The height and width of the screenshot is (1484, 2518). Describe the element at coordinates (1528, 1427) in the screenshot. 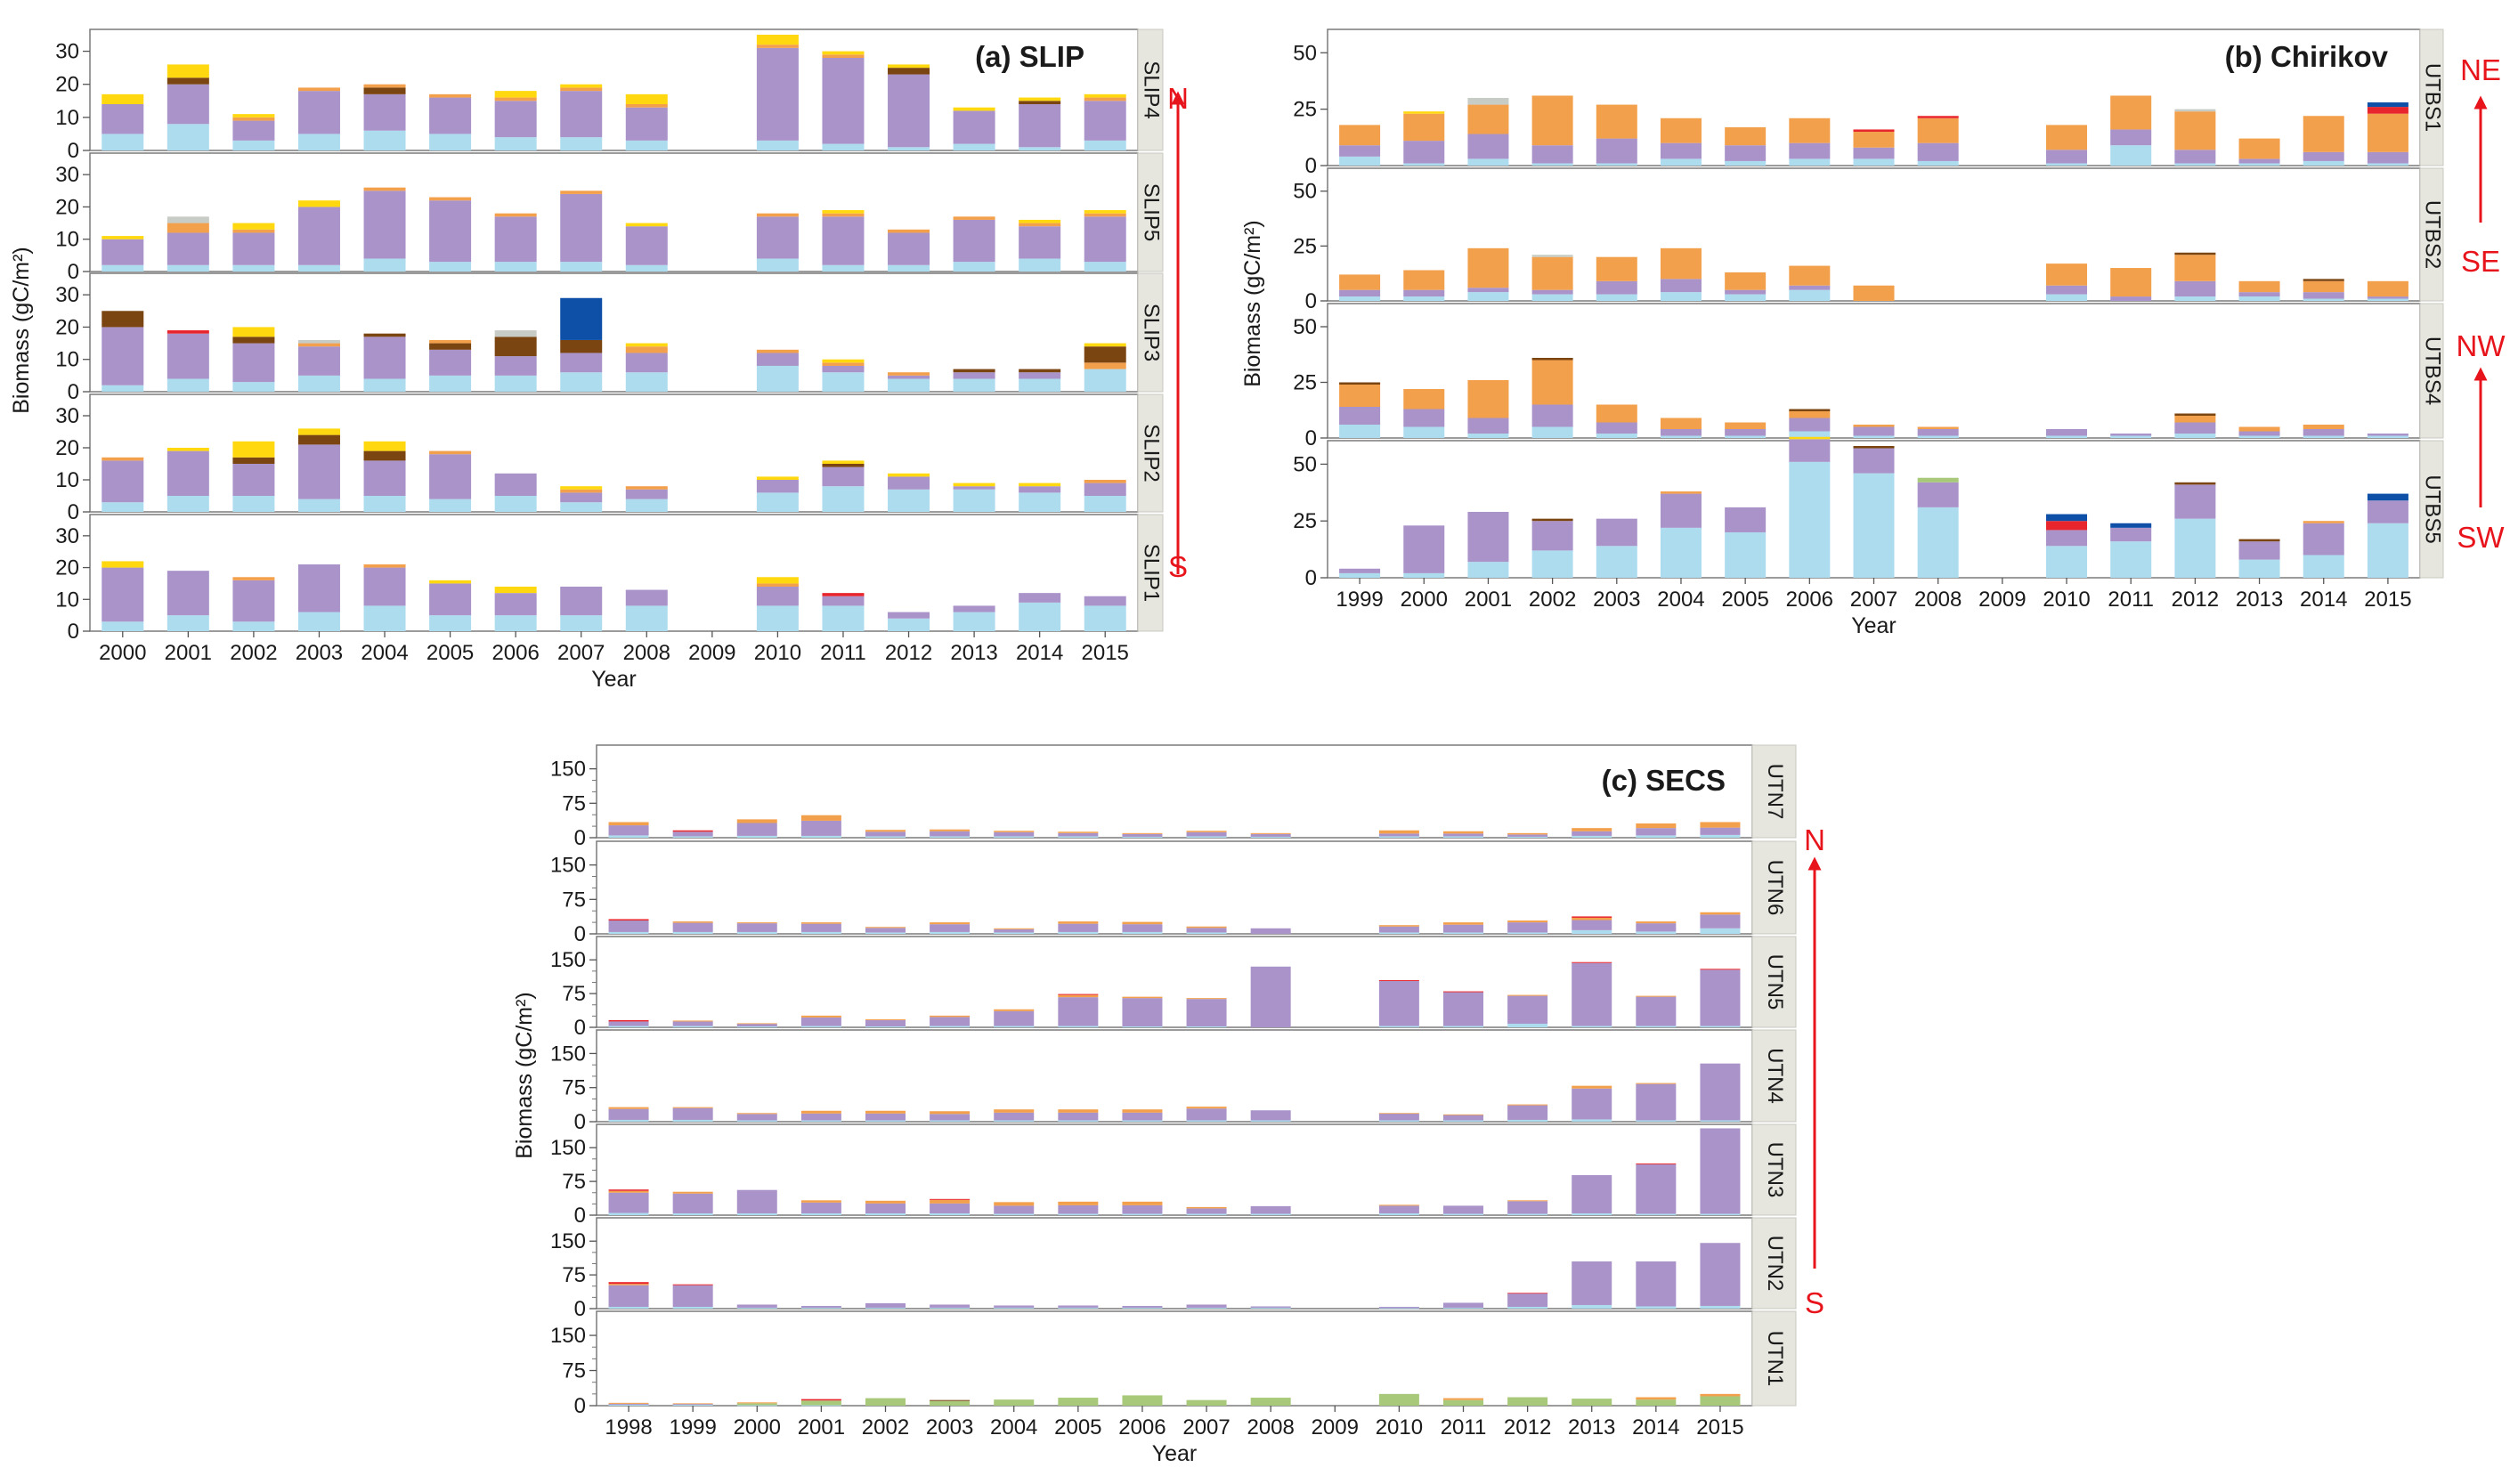

I see `x-tick-label: 2012` at that location.